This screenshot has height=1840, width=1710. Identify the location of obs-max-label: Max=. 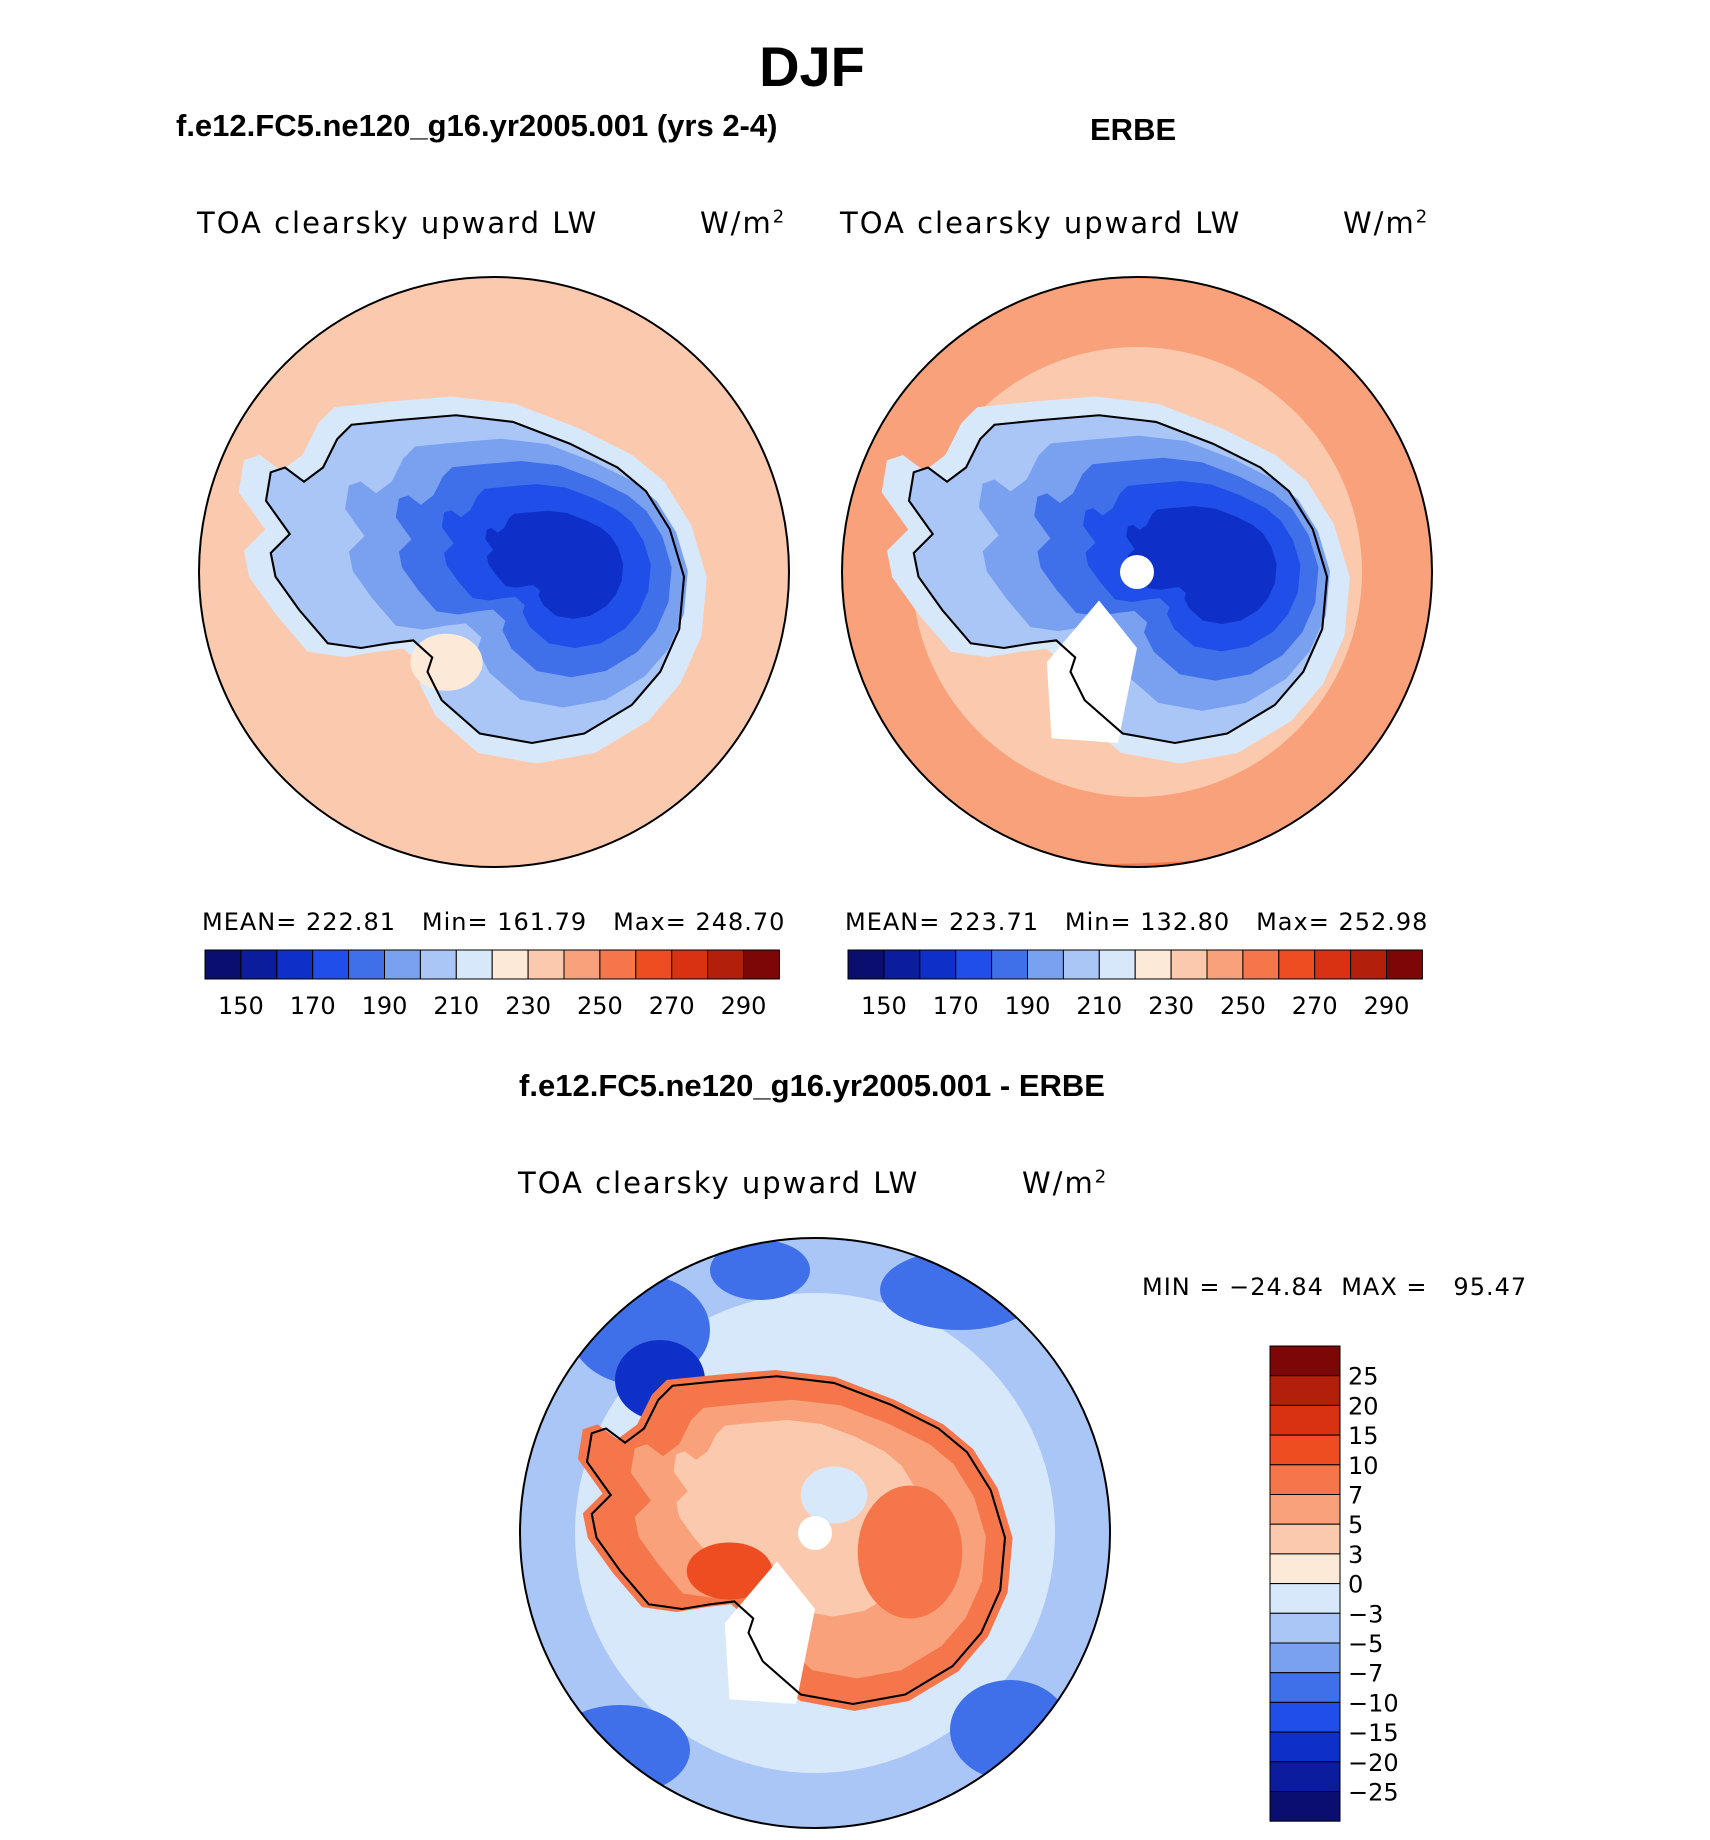
(1293, 922).